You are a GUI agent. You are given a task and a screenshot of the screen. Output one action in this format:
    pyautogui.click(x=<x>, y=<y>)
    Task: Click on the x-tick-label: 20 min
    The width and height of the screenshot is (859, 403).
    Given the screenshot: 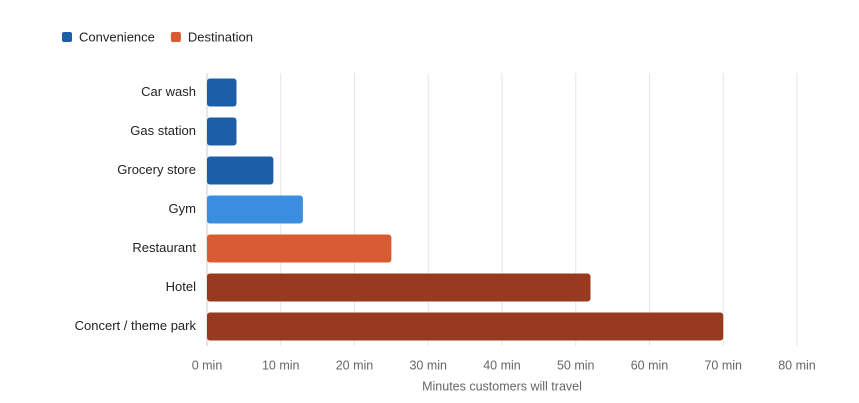 What is the action you would take?
    pyautogui.click(x=355, y=365)
    